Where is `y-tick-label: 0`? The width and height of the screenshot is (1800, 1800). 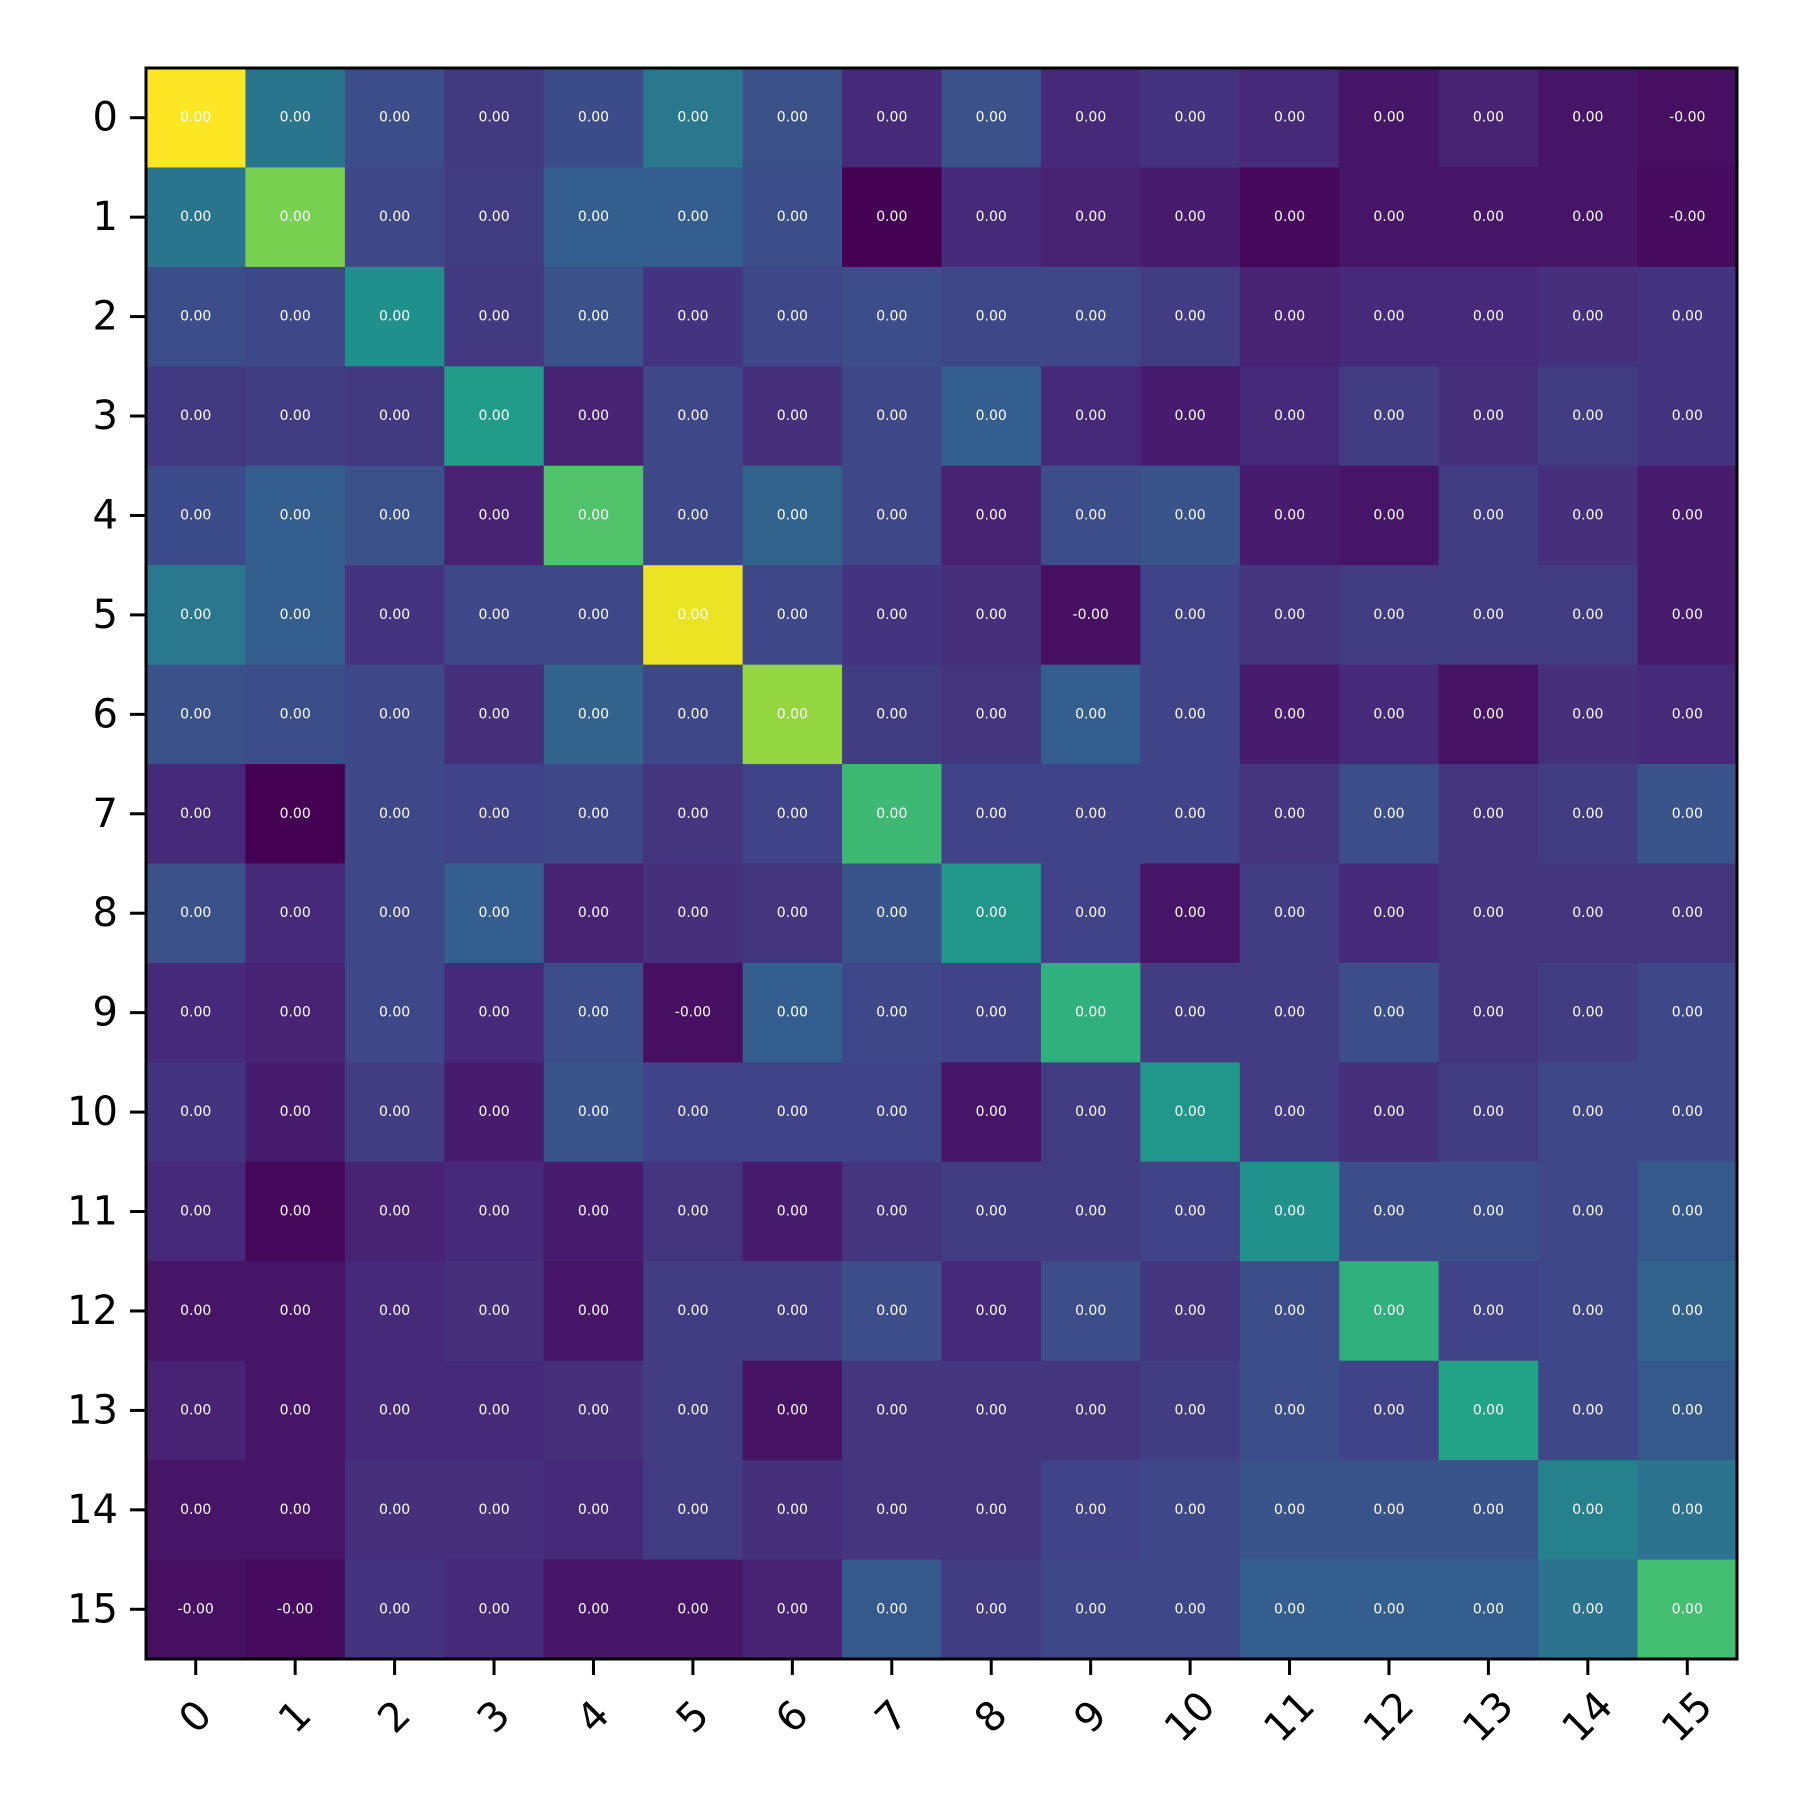
y-tick-label: 0 is located at coordinates (105, 118).